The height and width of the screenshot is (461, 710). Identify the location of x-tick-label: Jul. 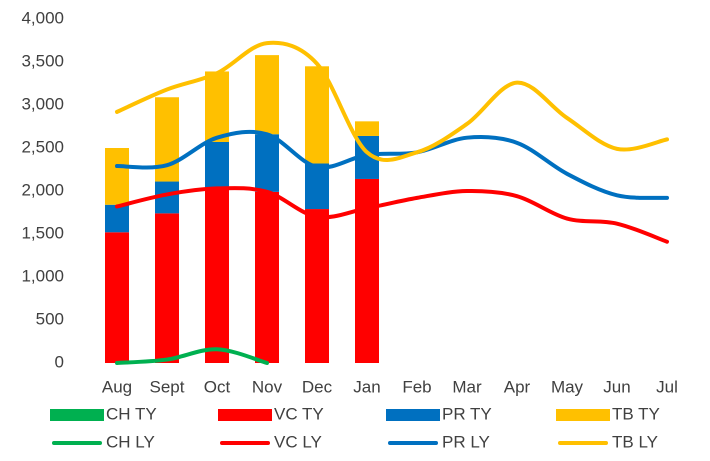
(667, 386).